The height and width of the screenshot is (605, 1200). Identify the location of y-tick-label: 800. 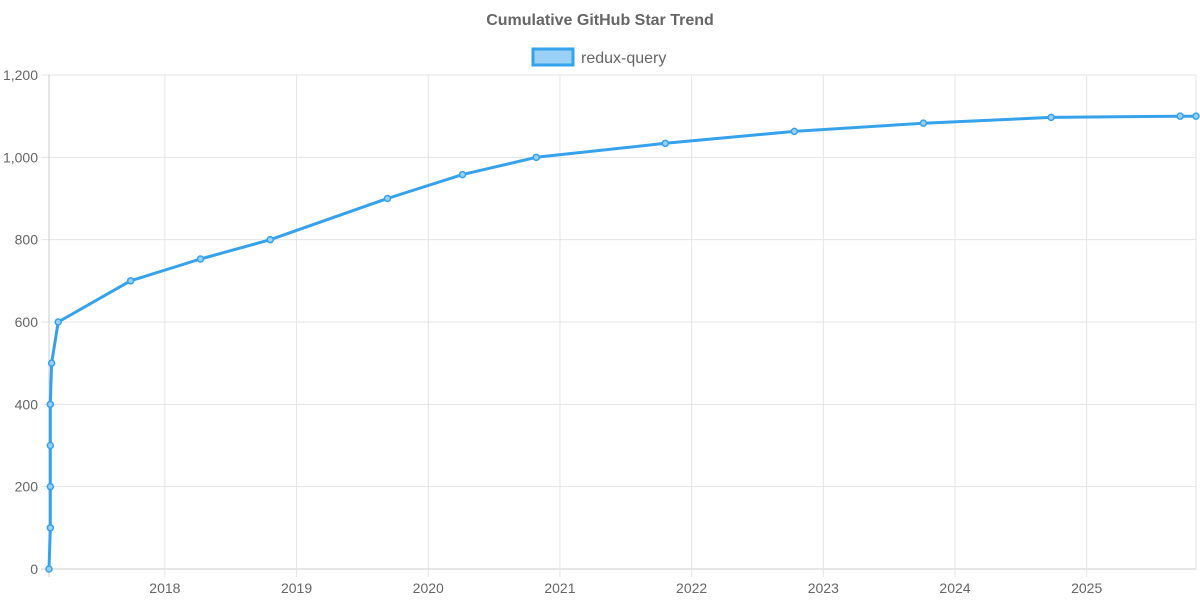
(27, 240).